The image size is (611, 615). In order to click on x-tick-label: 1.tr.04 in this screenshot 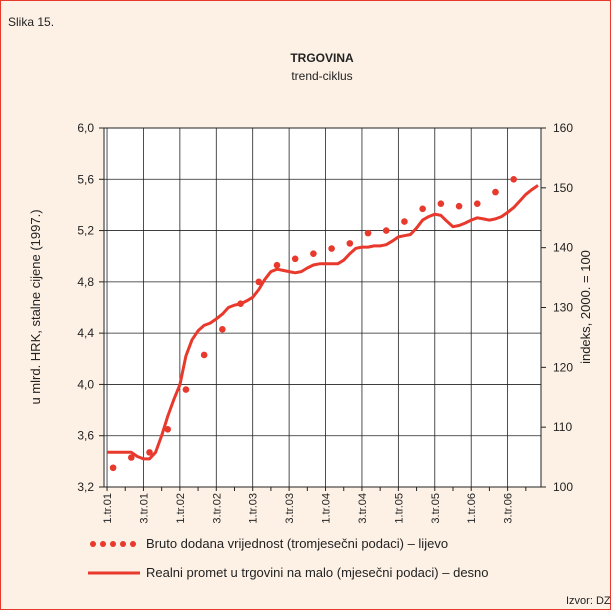, I will do `click(327, 508)`.